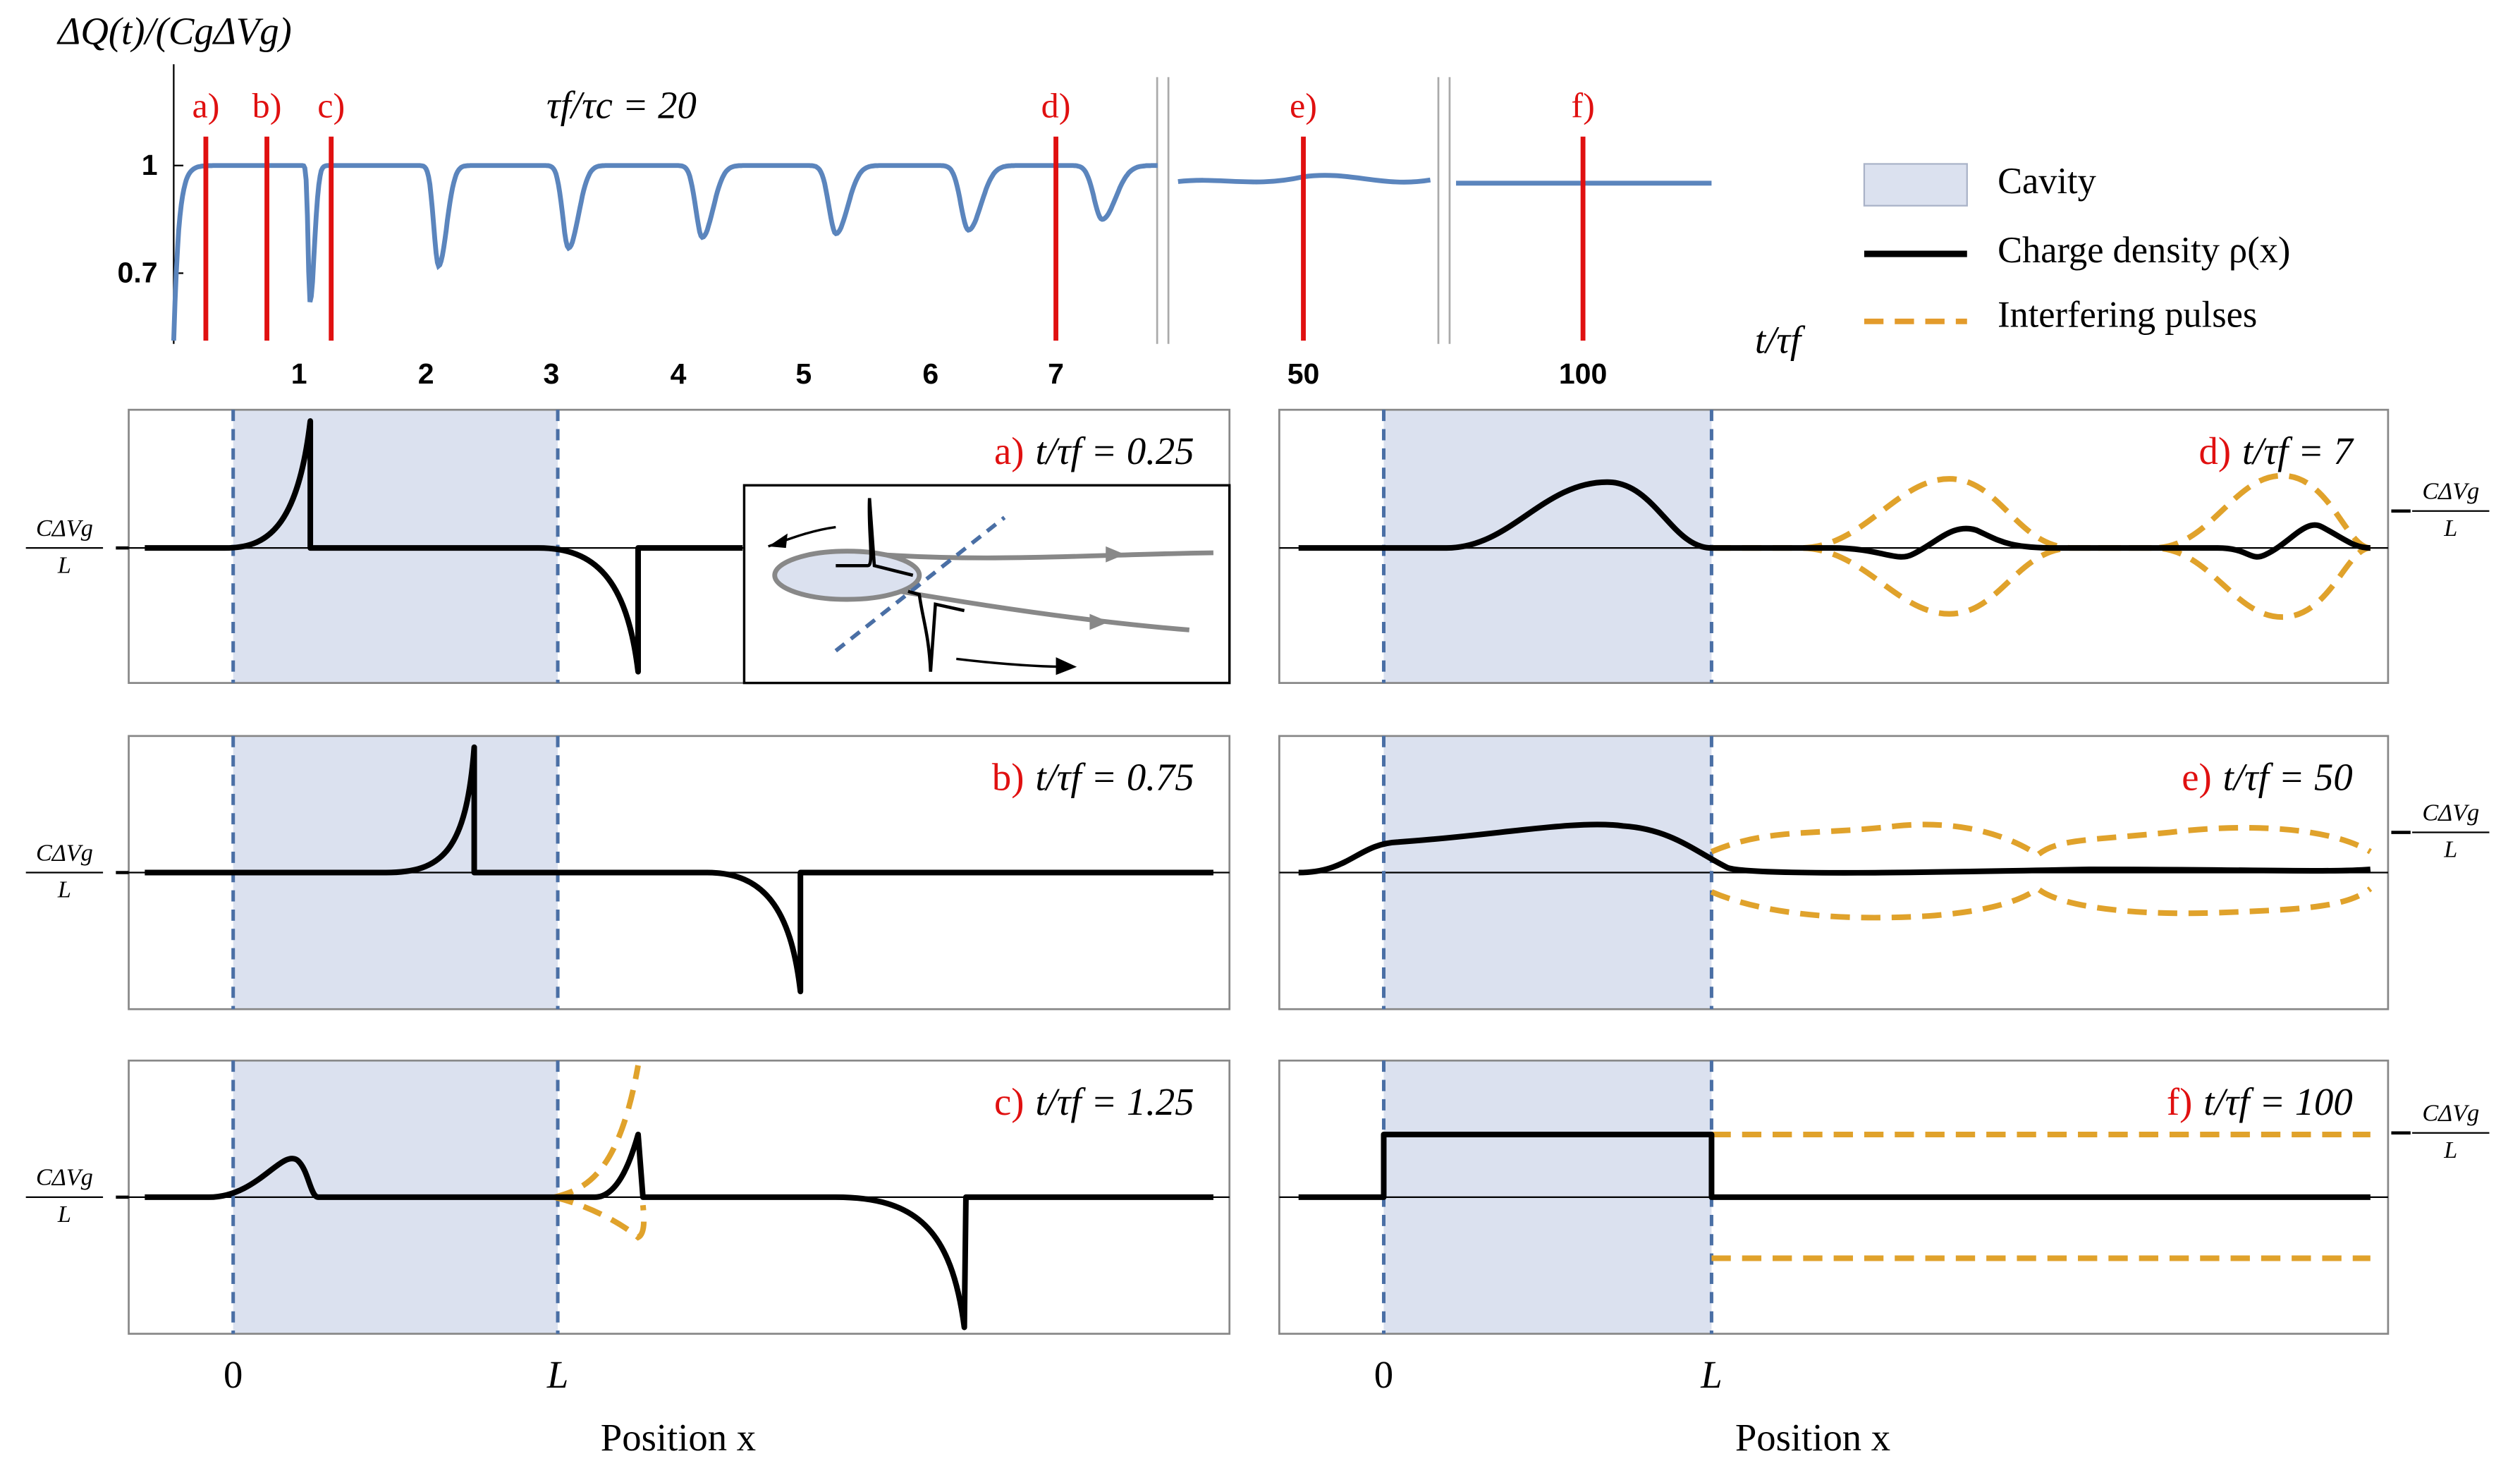  I want to click on markers: a) b) c) d) e) f), so click(893, 213).